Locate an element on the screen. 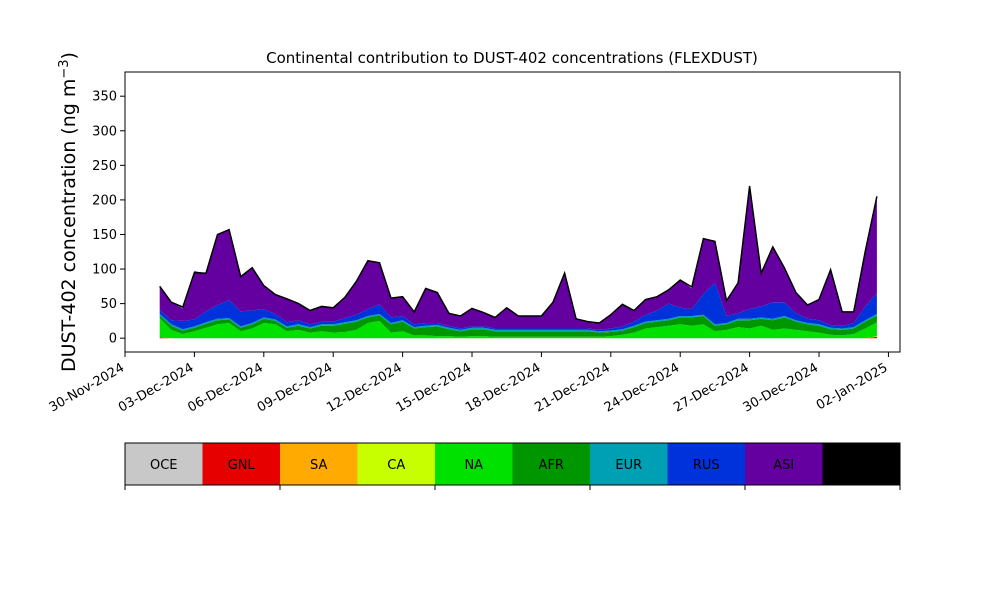 The width and height of the screenshot is (1000, 600). legend-swatch-eur is located at coordinates (629, 464).